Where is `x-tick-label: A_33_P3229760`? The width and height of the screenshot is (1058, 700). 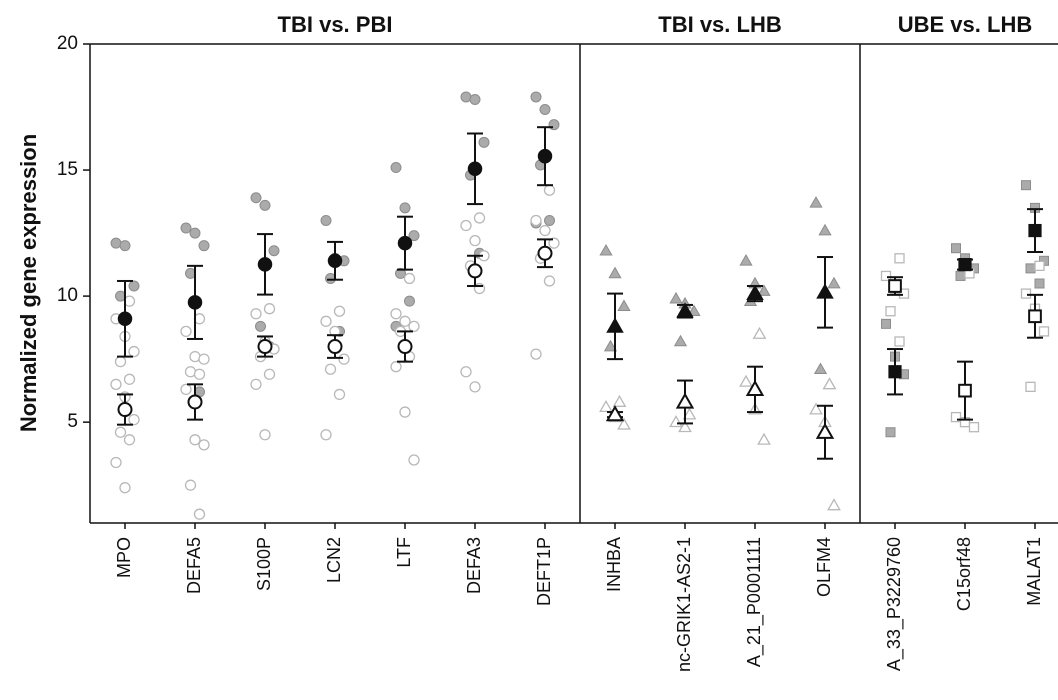 x-tick-label: A_33_P3229760 is located at coordinates (894, 604).